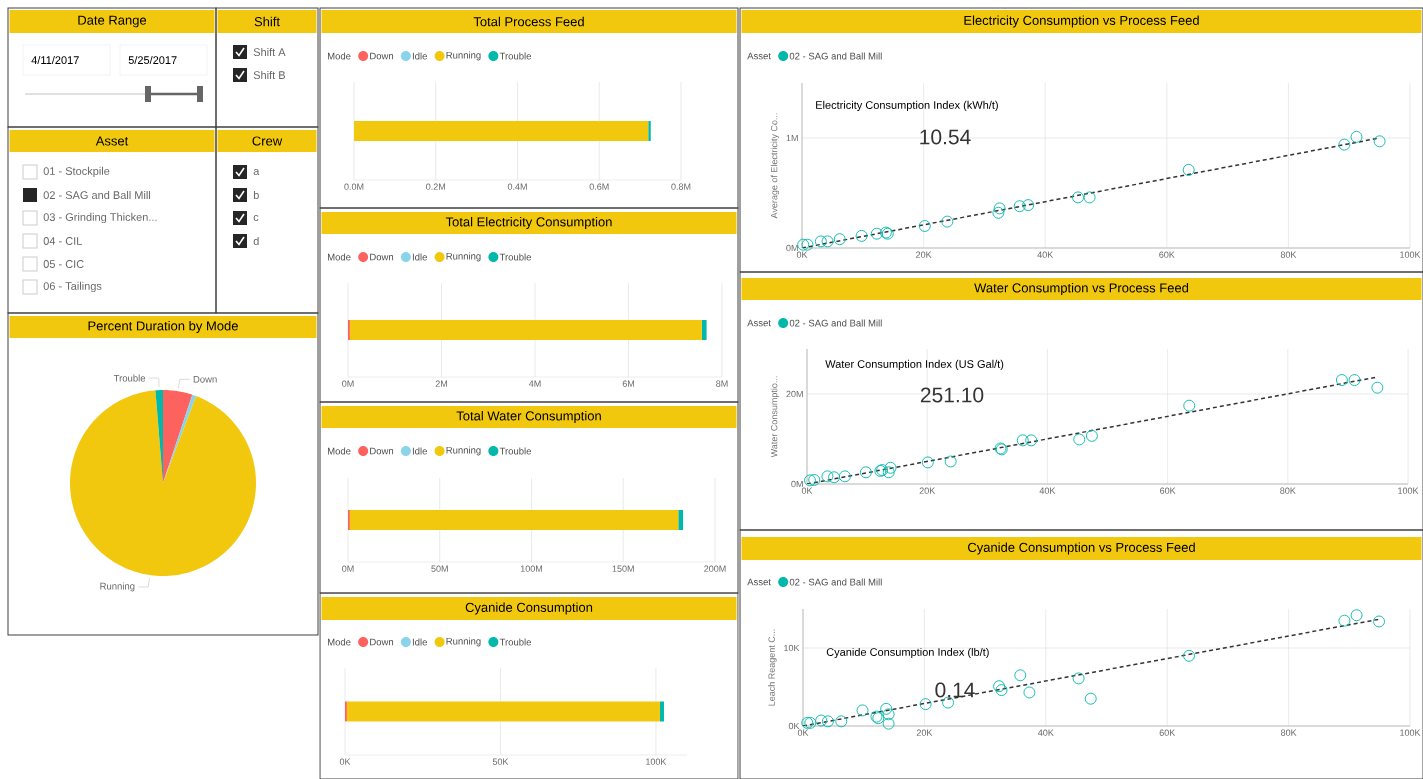 The height and width of the screenshot is (779, 1423). What do you see at coordinates (256, 218) in the screenshot?
I see `text: c` at bounding box center [256, 218].